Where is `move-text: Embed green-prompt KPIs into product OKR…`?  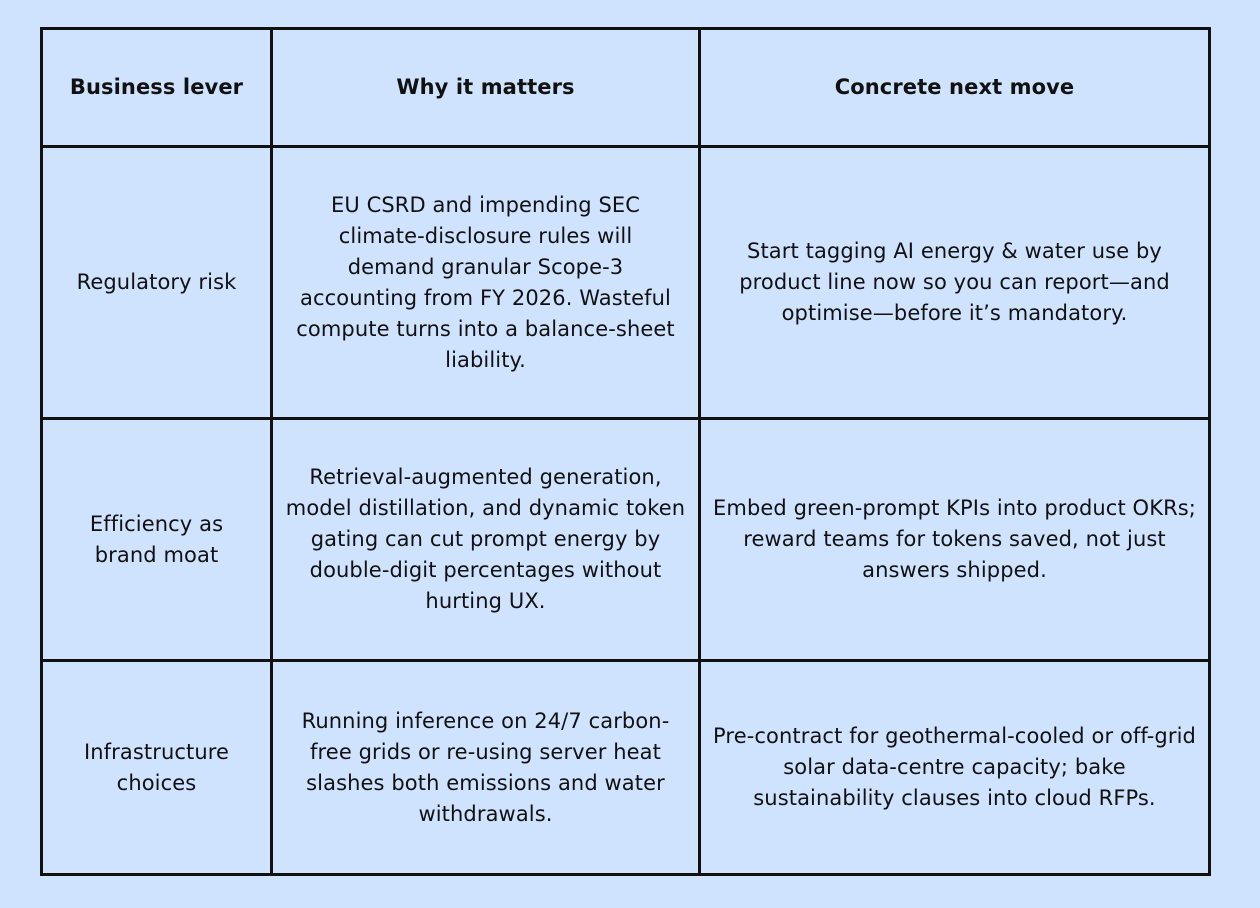 move-text: Embed green-prompt KPIs into product OKR… is located at coordinates (954, 539).